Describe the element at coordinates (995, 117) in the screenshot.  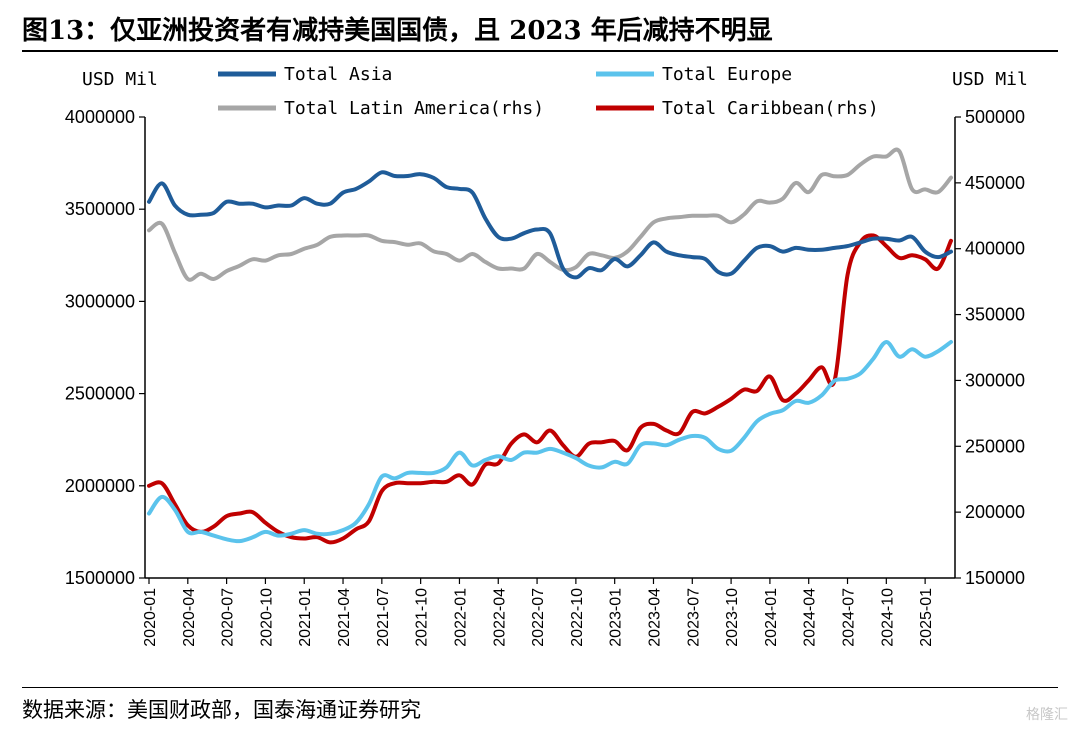
I see `right-tick-label: 500000` at that location.